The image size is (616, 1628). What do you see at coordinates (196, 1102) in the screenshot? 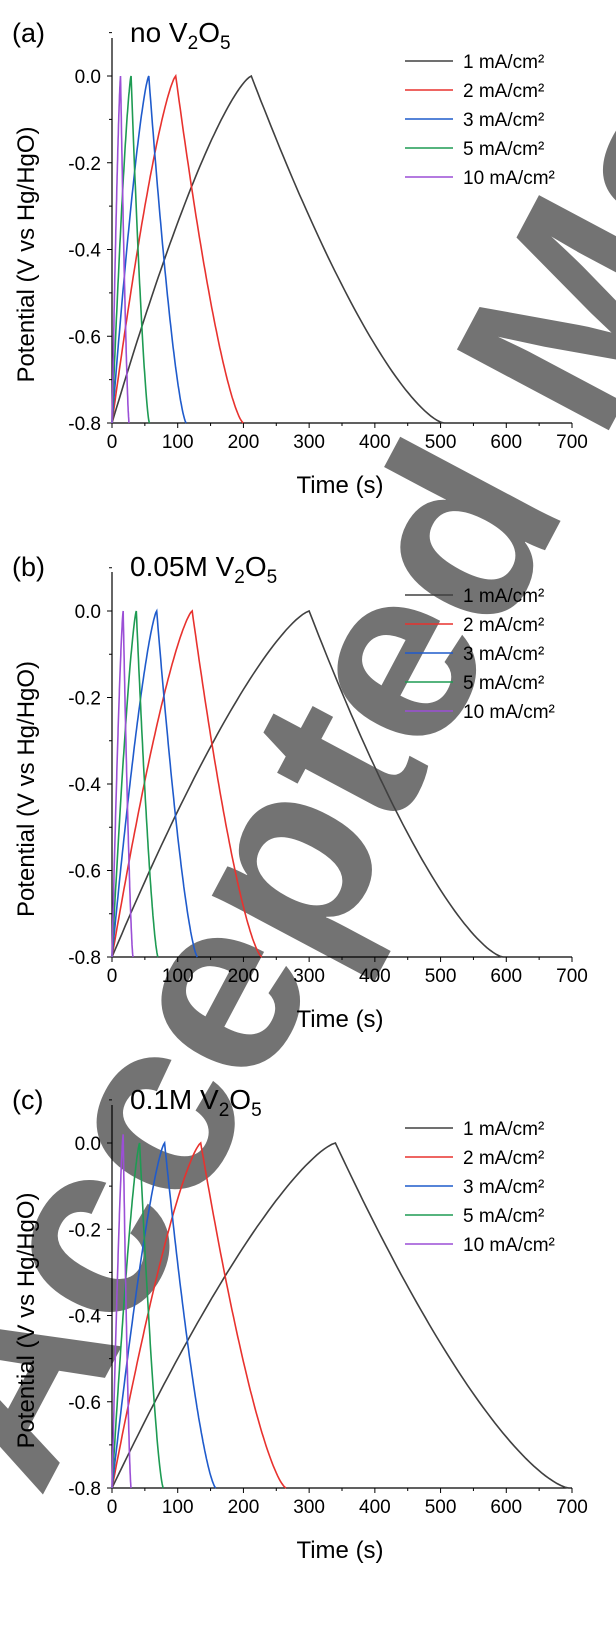
I see `panel-title: 0.1M V2O5` at bounding box center [196, 1102].